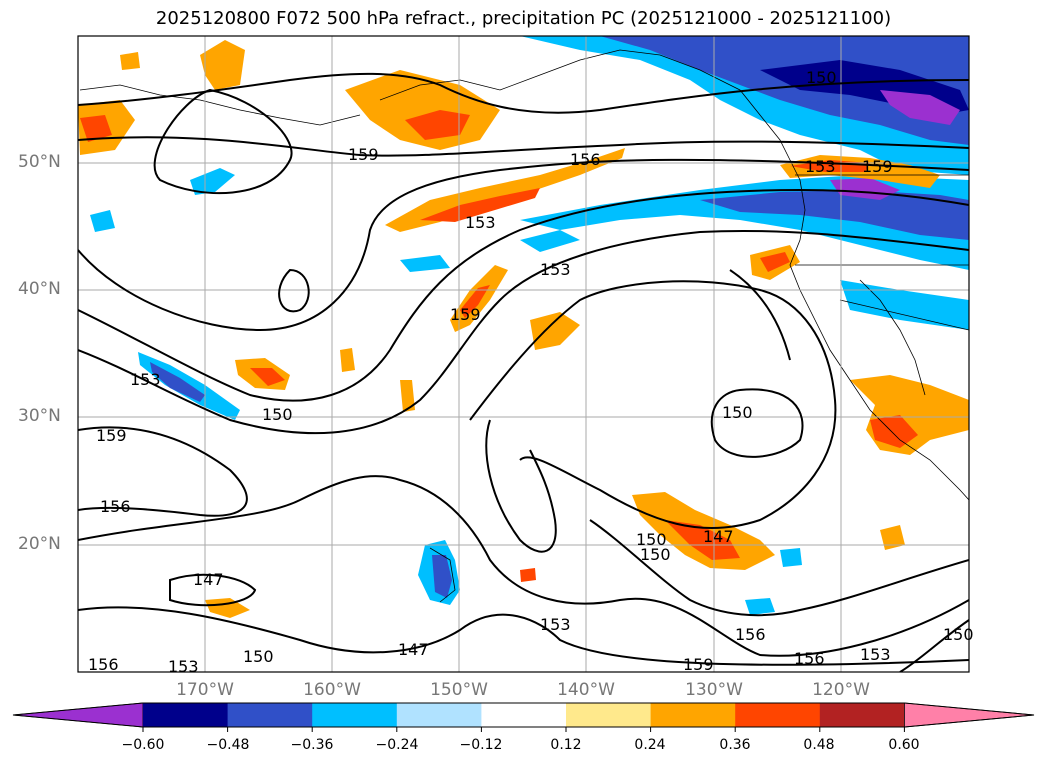  I want to click on pos-band-aleutian-core, so click(437, 125).